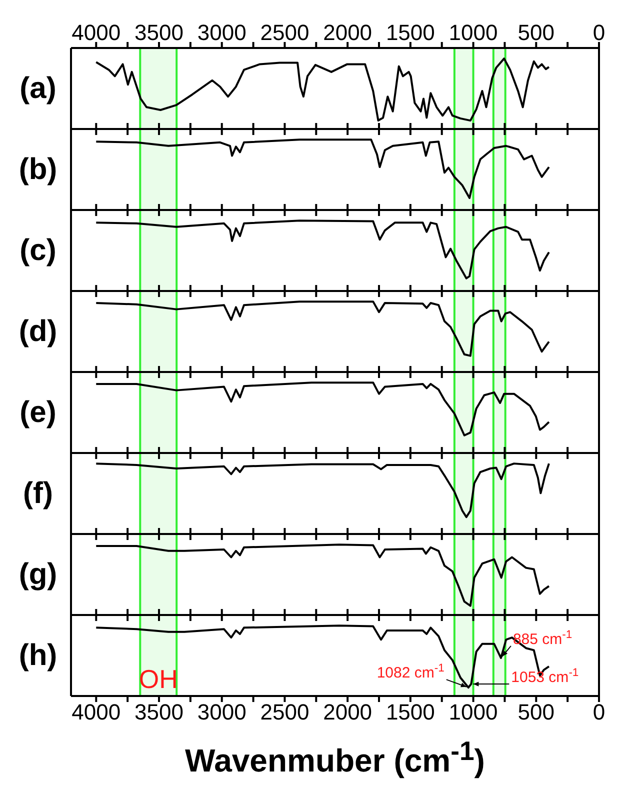  Describe the element at coordinates (347, 712) in the screenshot. I see `x-tick-label: 2000` at that location.